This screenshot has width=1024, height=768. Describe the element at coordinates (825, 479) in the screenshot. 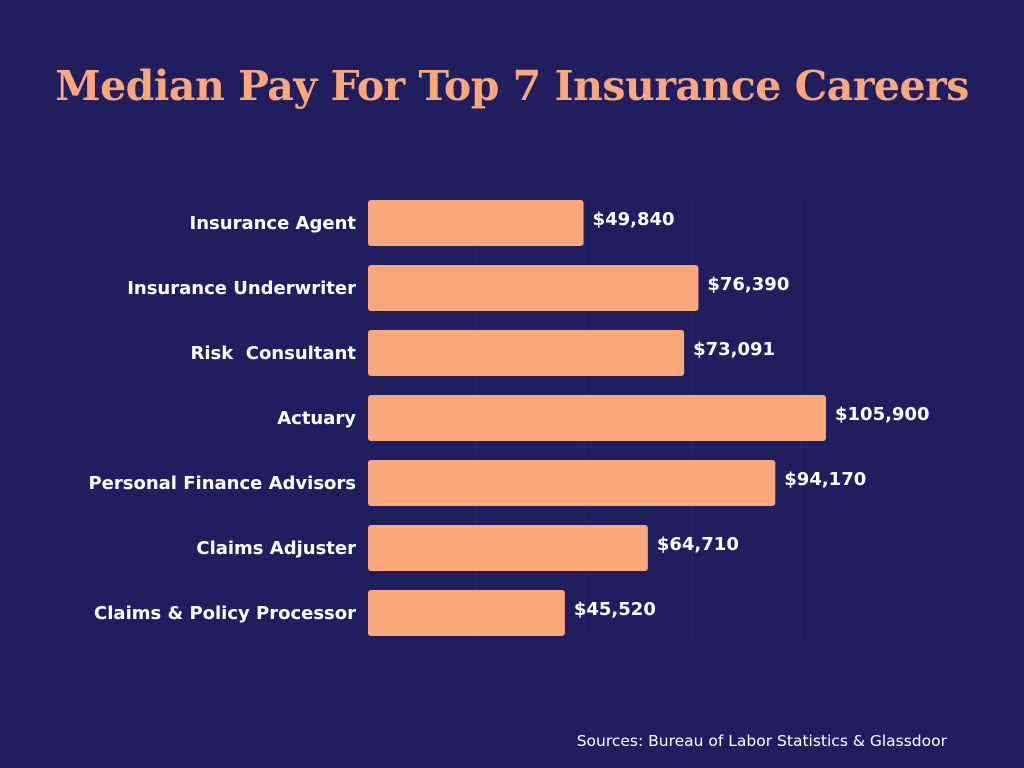

I see `value-label: $94,170` at that location.